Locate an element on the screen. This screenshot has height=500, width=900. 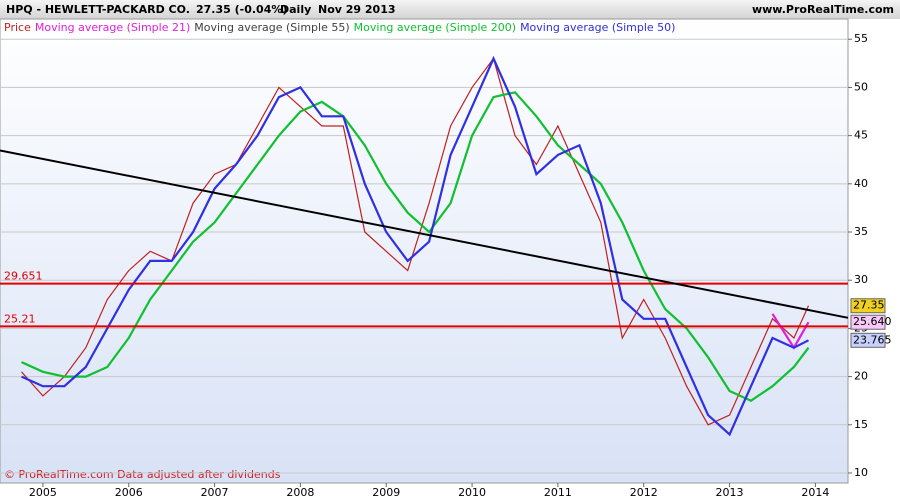
y-tick-label: 40 is located at coordinates (861, 183).